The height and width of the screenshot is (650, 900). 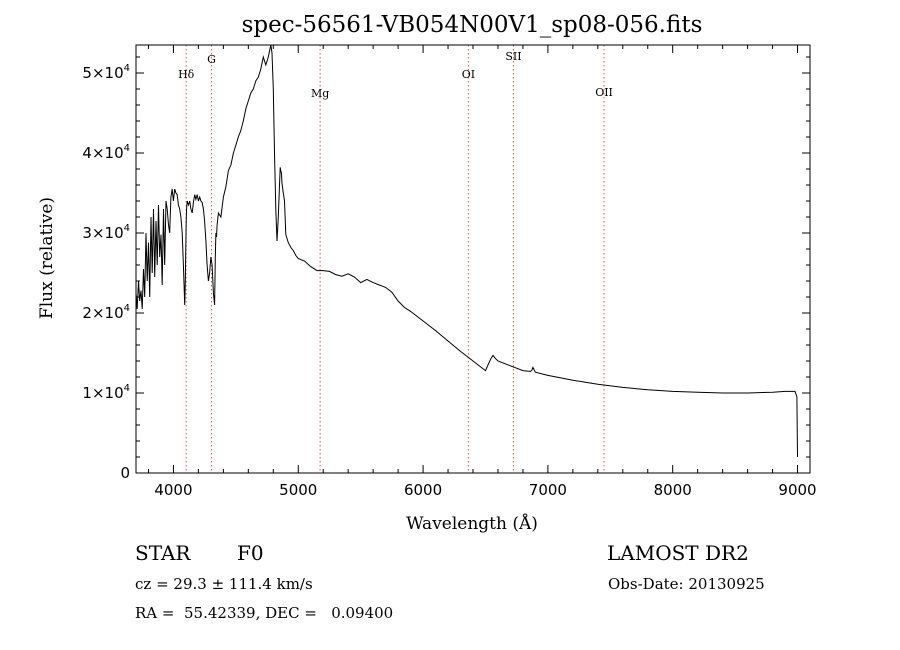 I want to click on redshift-velocity: cz = 29.3 ± 111.4 km/s, so click(x=224, y=584).